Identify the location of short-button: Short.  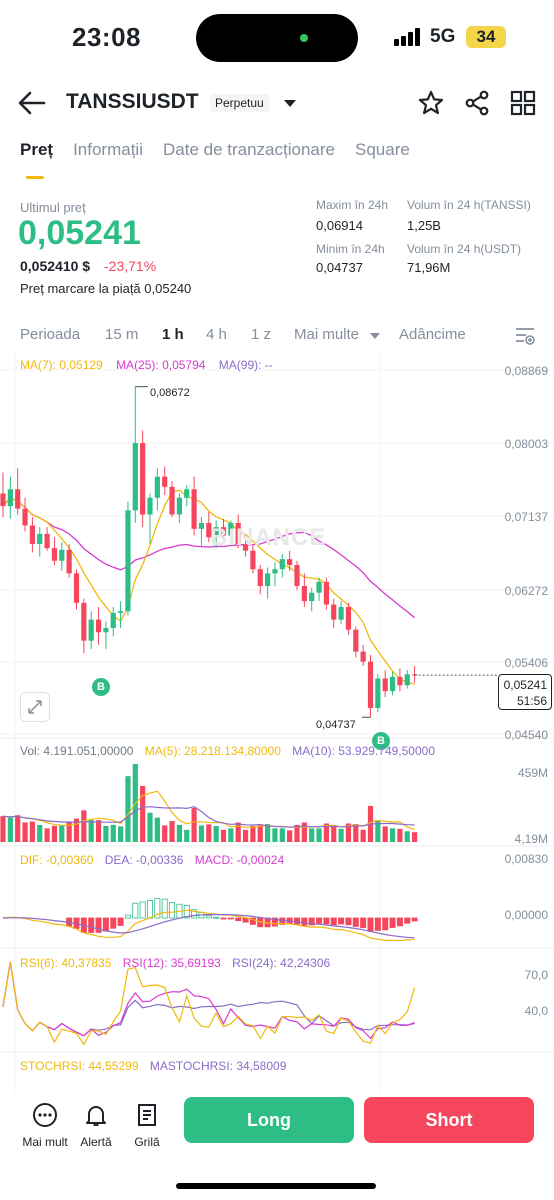
(449, 1120).